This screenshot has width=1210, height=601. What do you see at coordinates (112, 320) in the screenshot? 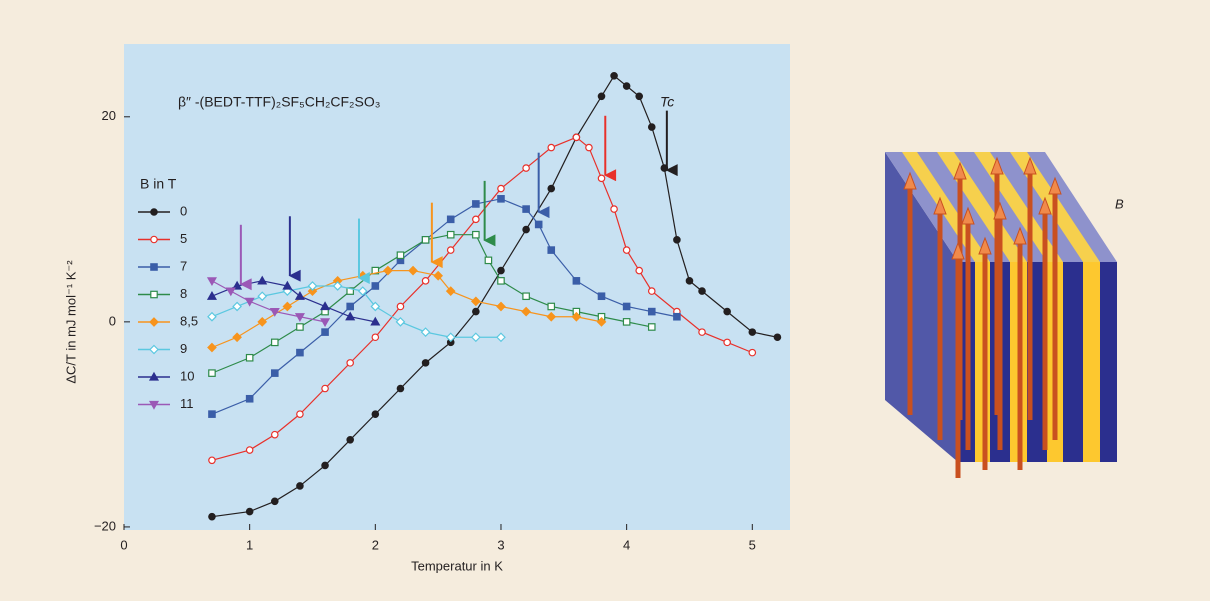
I see `y-tick-label: 0` at bounding box center [112, 320].